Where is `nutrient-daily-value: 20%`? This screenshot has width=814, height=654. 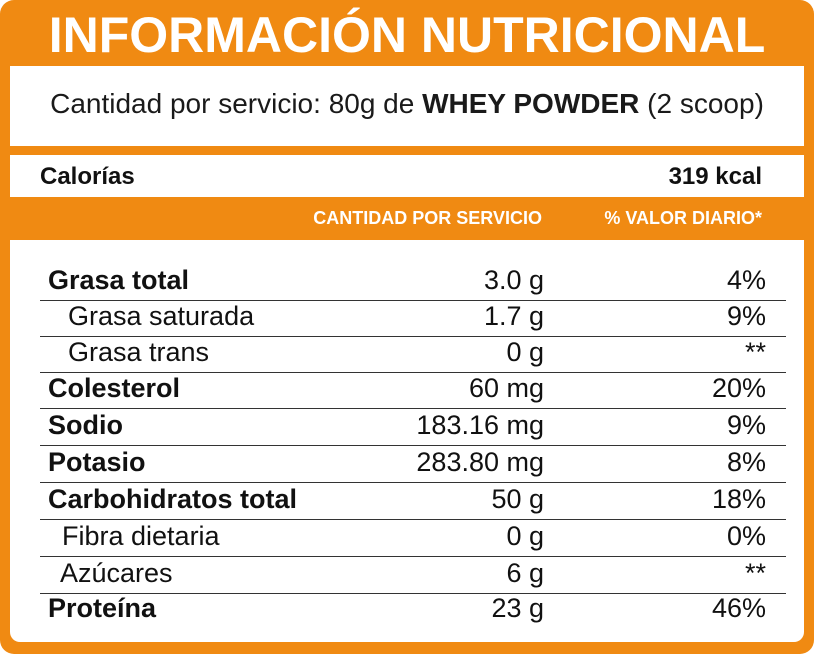 nutrient-daily-value: 20% is located at coordinates (738, 388).